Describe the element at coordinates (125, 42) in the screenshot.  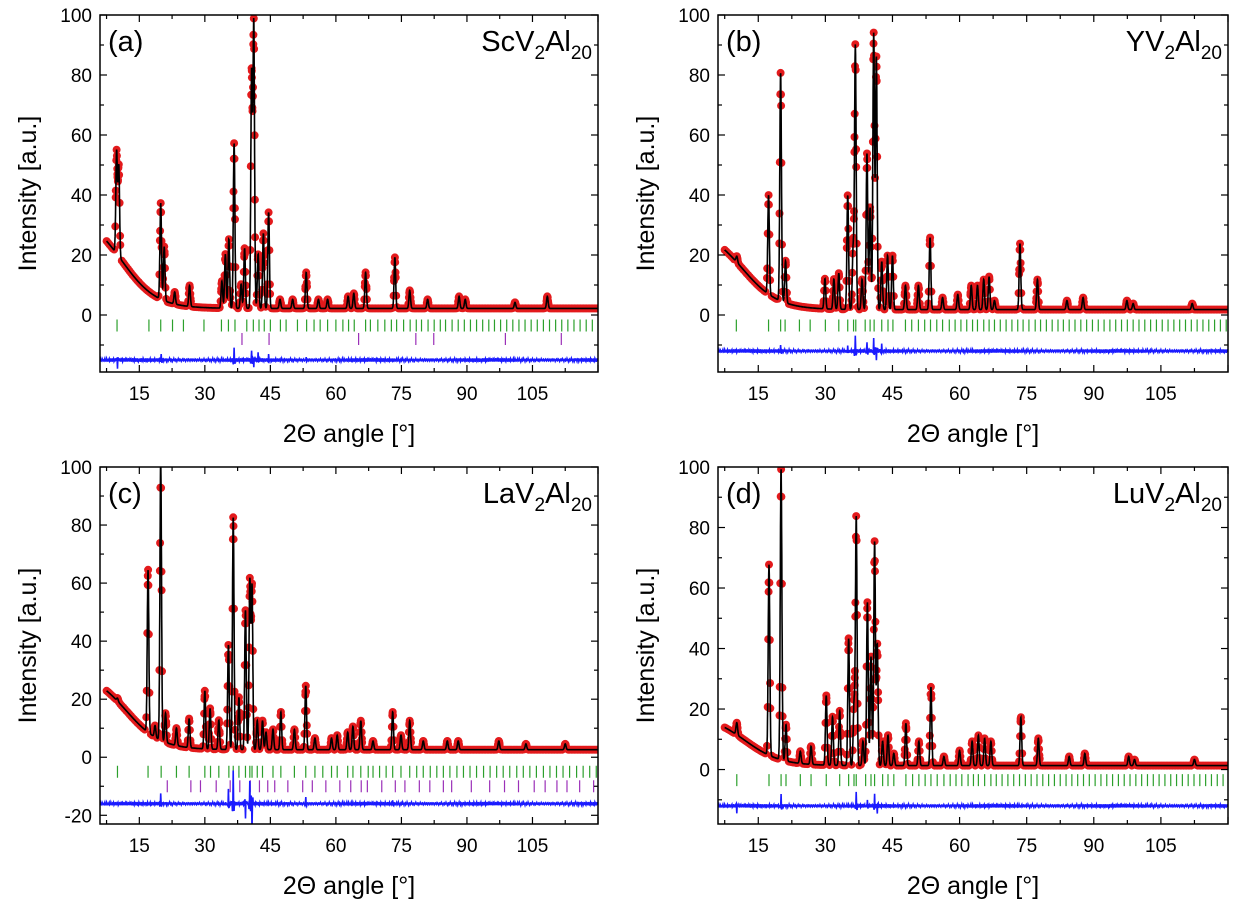
I see `panel-tag: (a)` at that location.